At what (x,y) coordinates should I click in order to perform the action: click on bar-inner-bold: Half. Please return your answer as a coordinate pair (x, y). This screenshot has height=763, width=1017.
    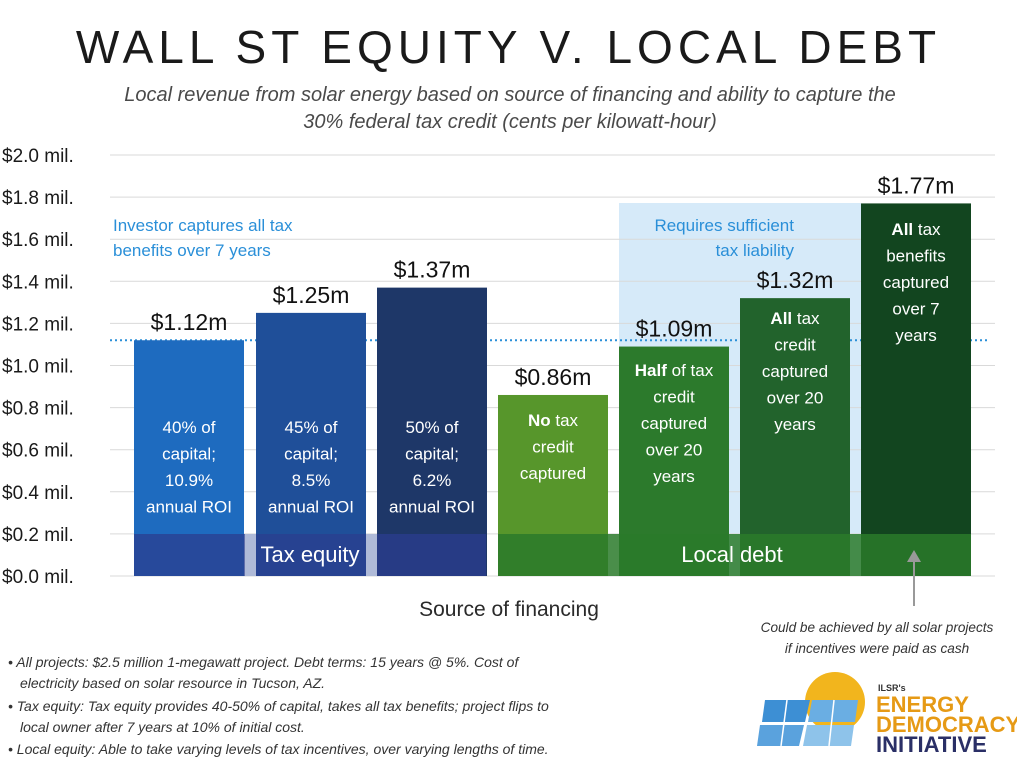
    Looking at the image, I should click on (651, 370).